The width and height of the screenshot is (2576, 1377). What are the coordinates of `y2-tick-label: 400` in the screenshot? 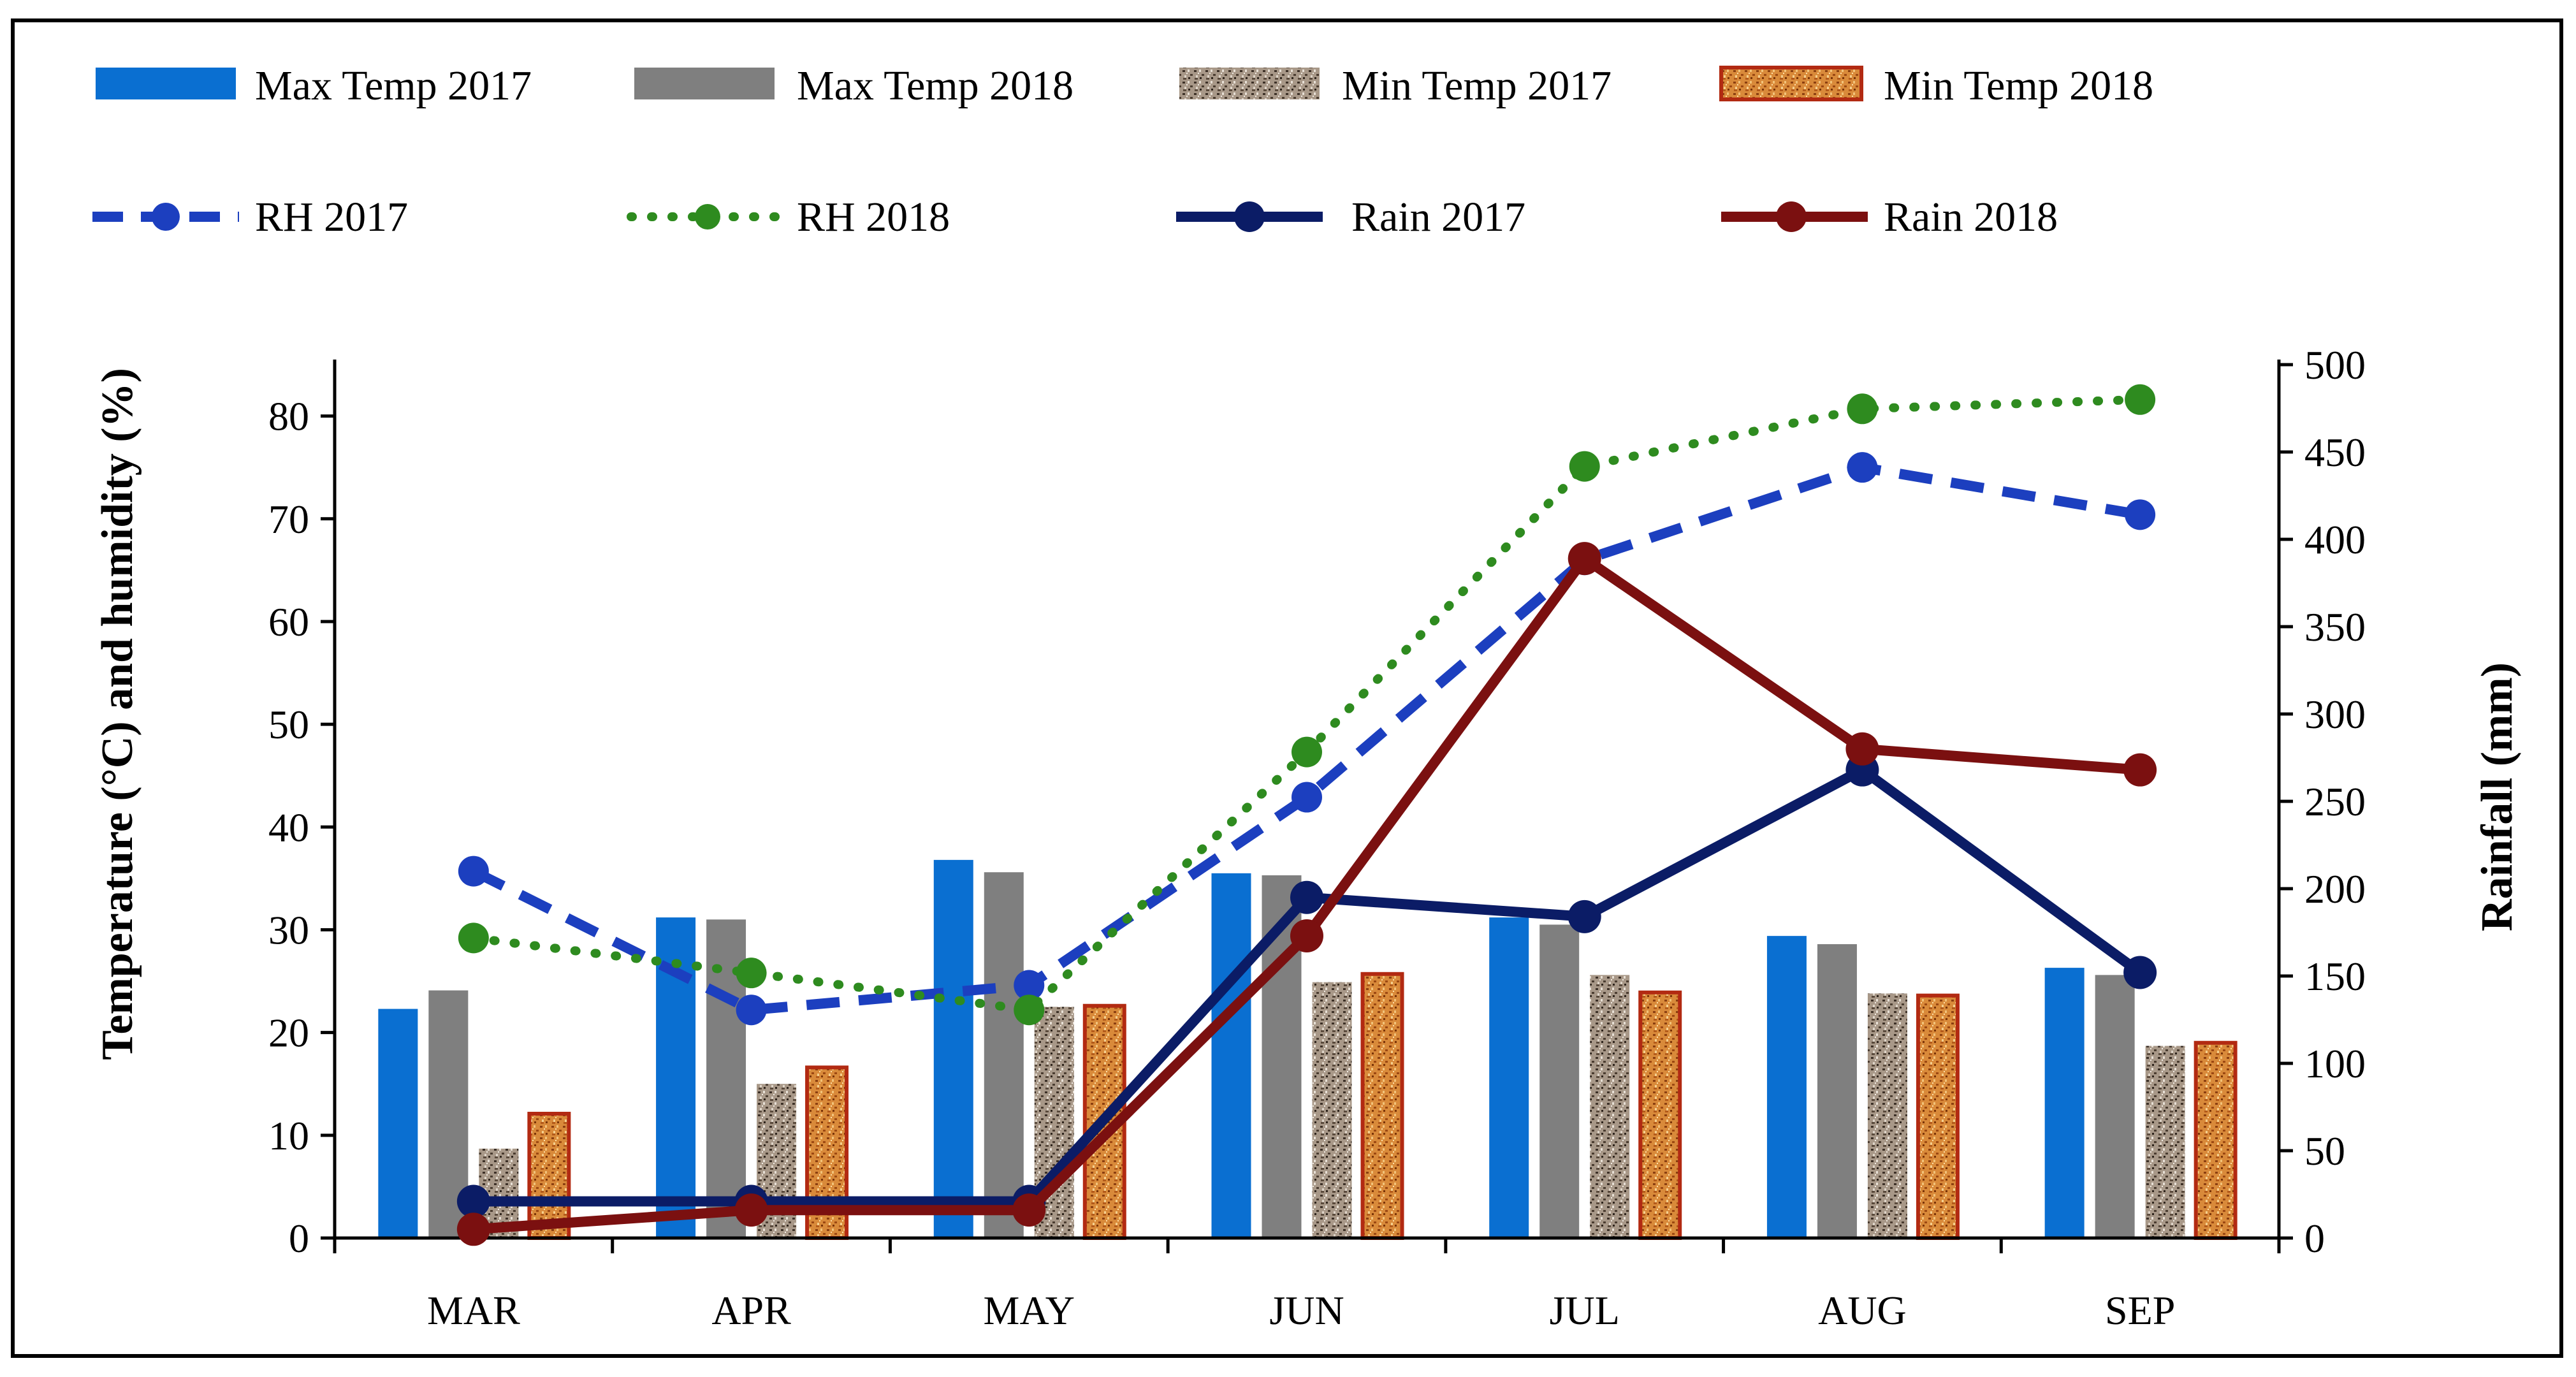 It's located at (2335, 539).